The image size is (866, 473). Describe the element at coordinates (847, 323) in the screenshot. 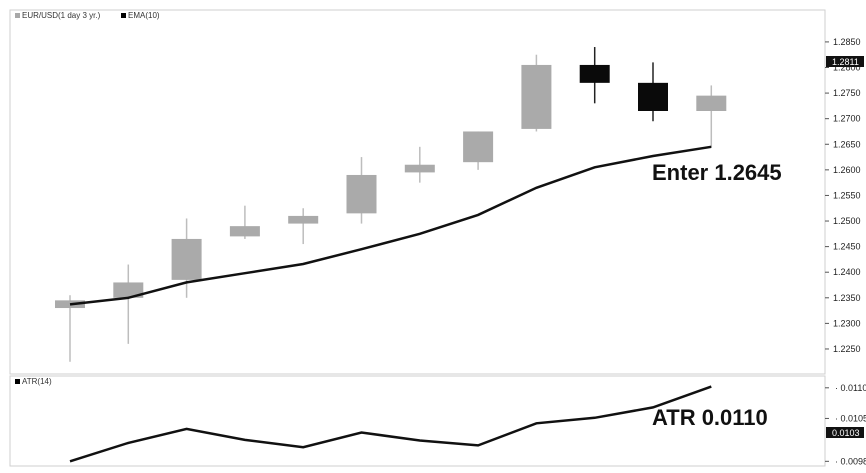

I see `price-tick-label: 1.2300` at that location.